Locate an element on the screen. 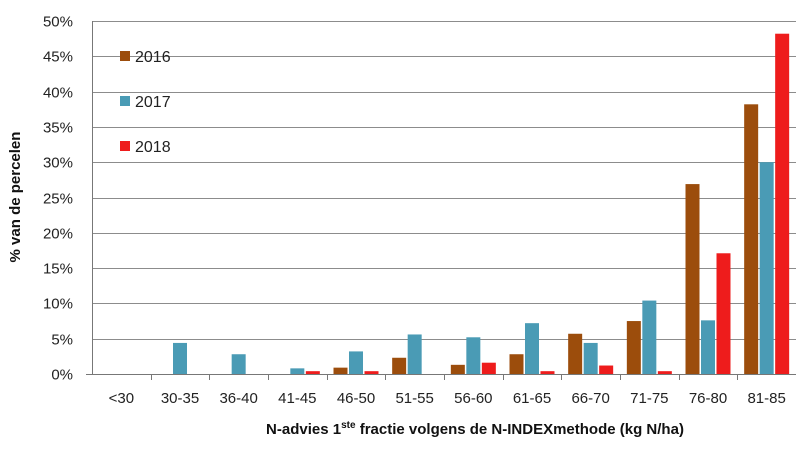 The width and height of the screenshot is (800, 449). y-tick-label: 25% is located at coordinates (58, 199).